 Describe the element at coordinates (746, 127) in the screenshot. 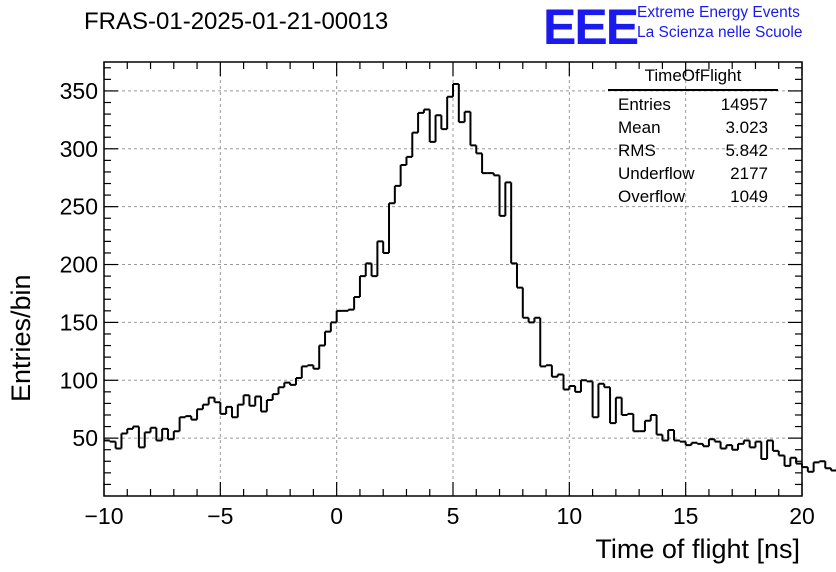

I see `stats-value: 3.023` at that location.